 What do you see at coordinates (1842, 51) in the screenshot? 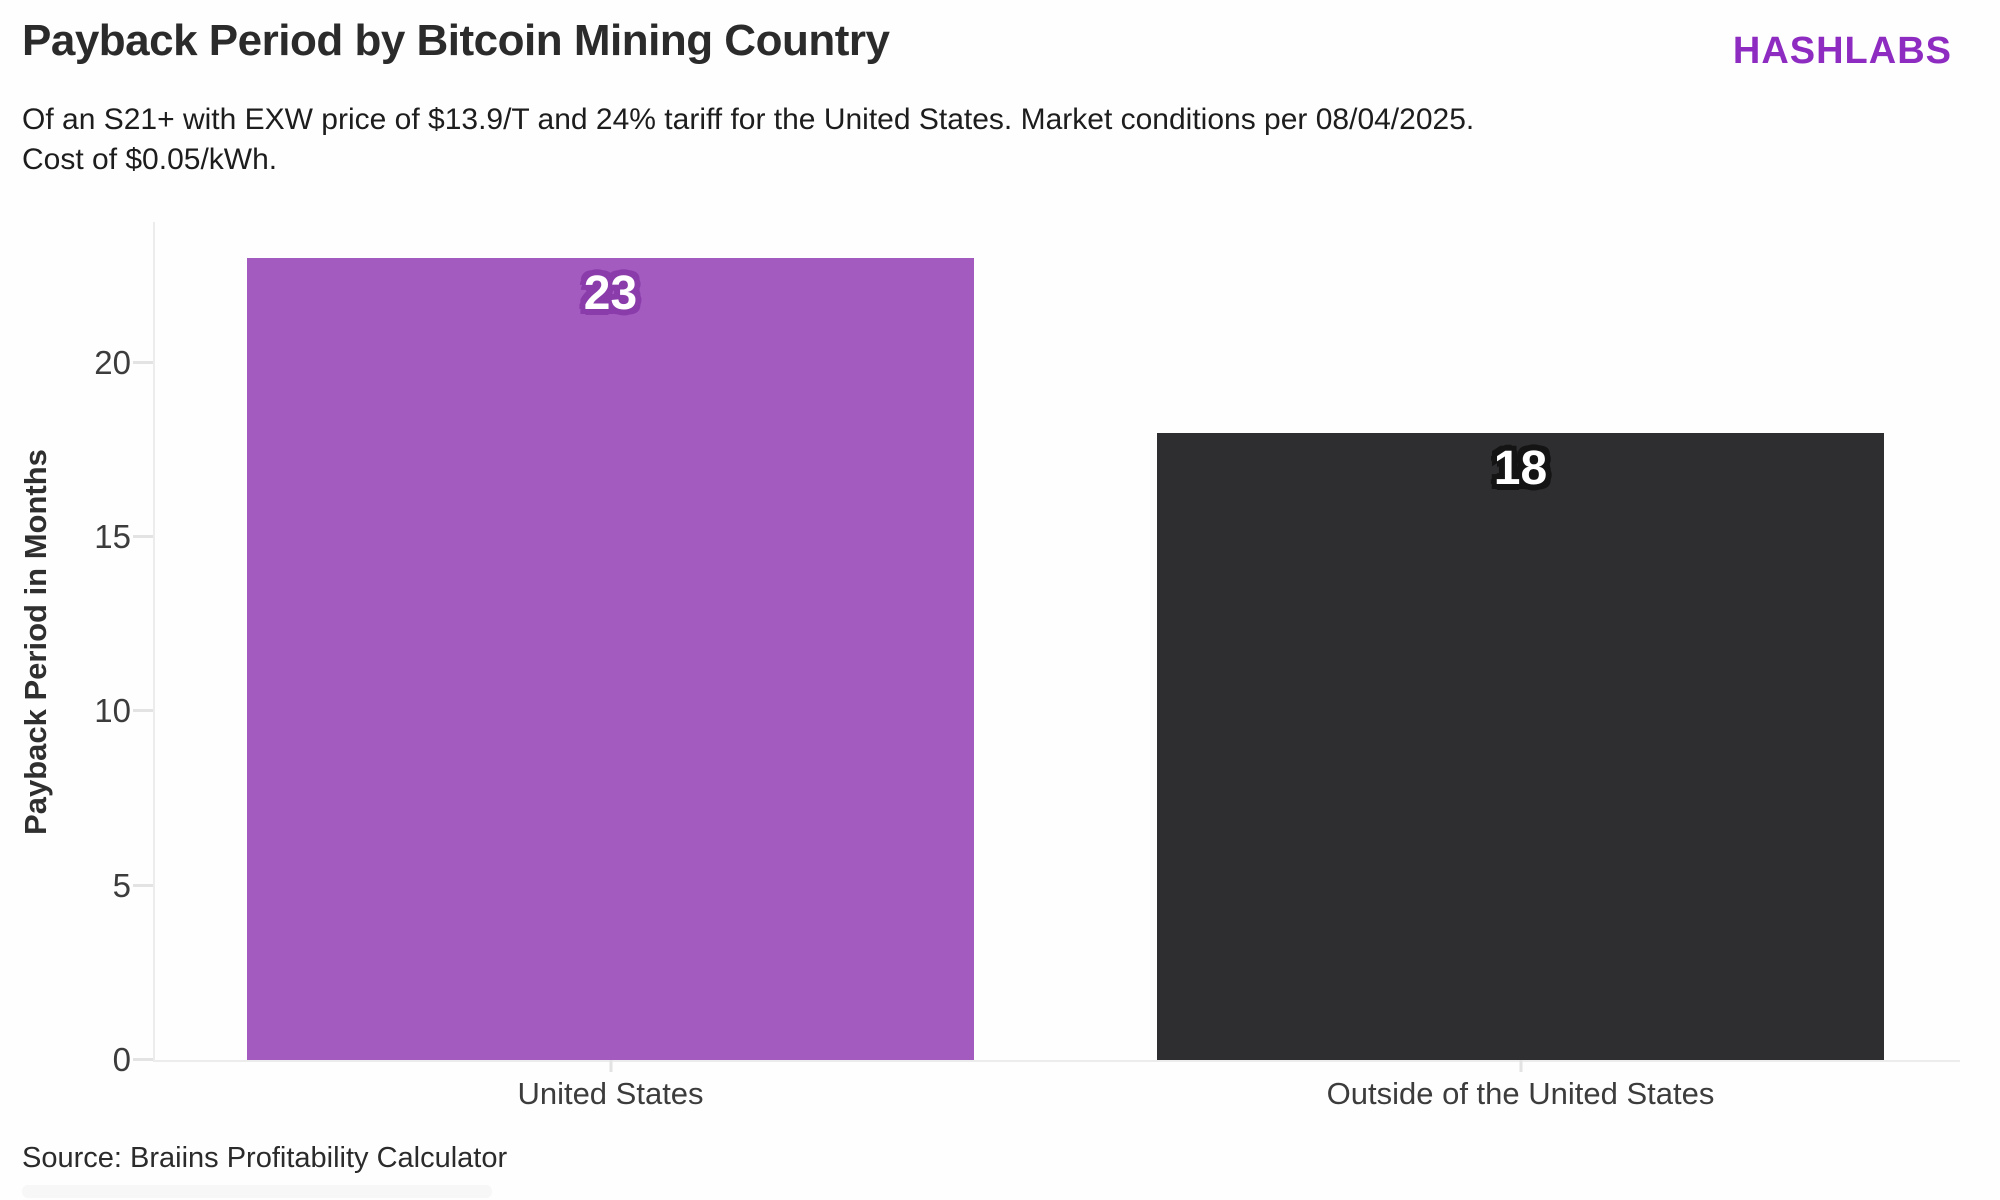
I see `hashlabs-logo: HASHLABS` at bounding box center [1842, 51].